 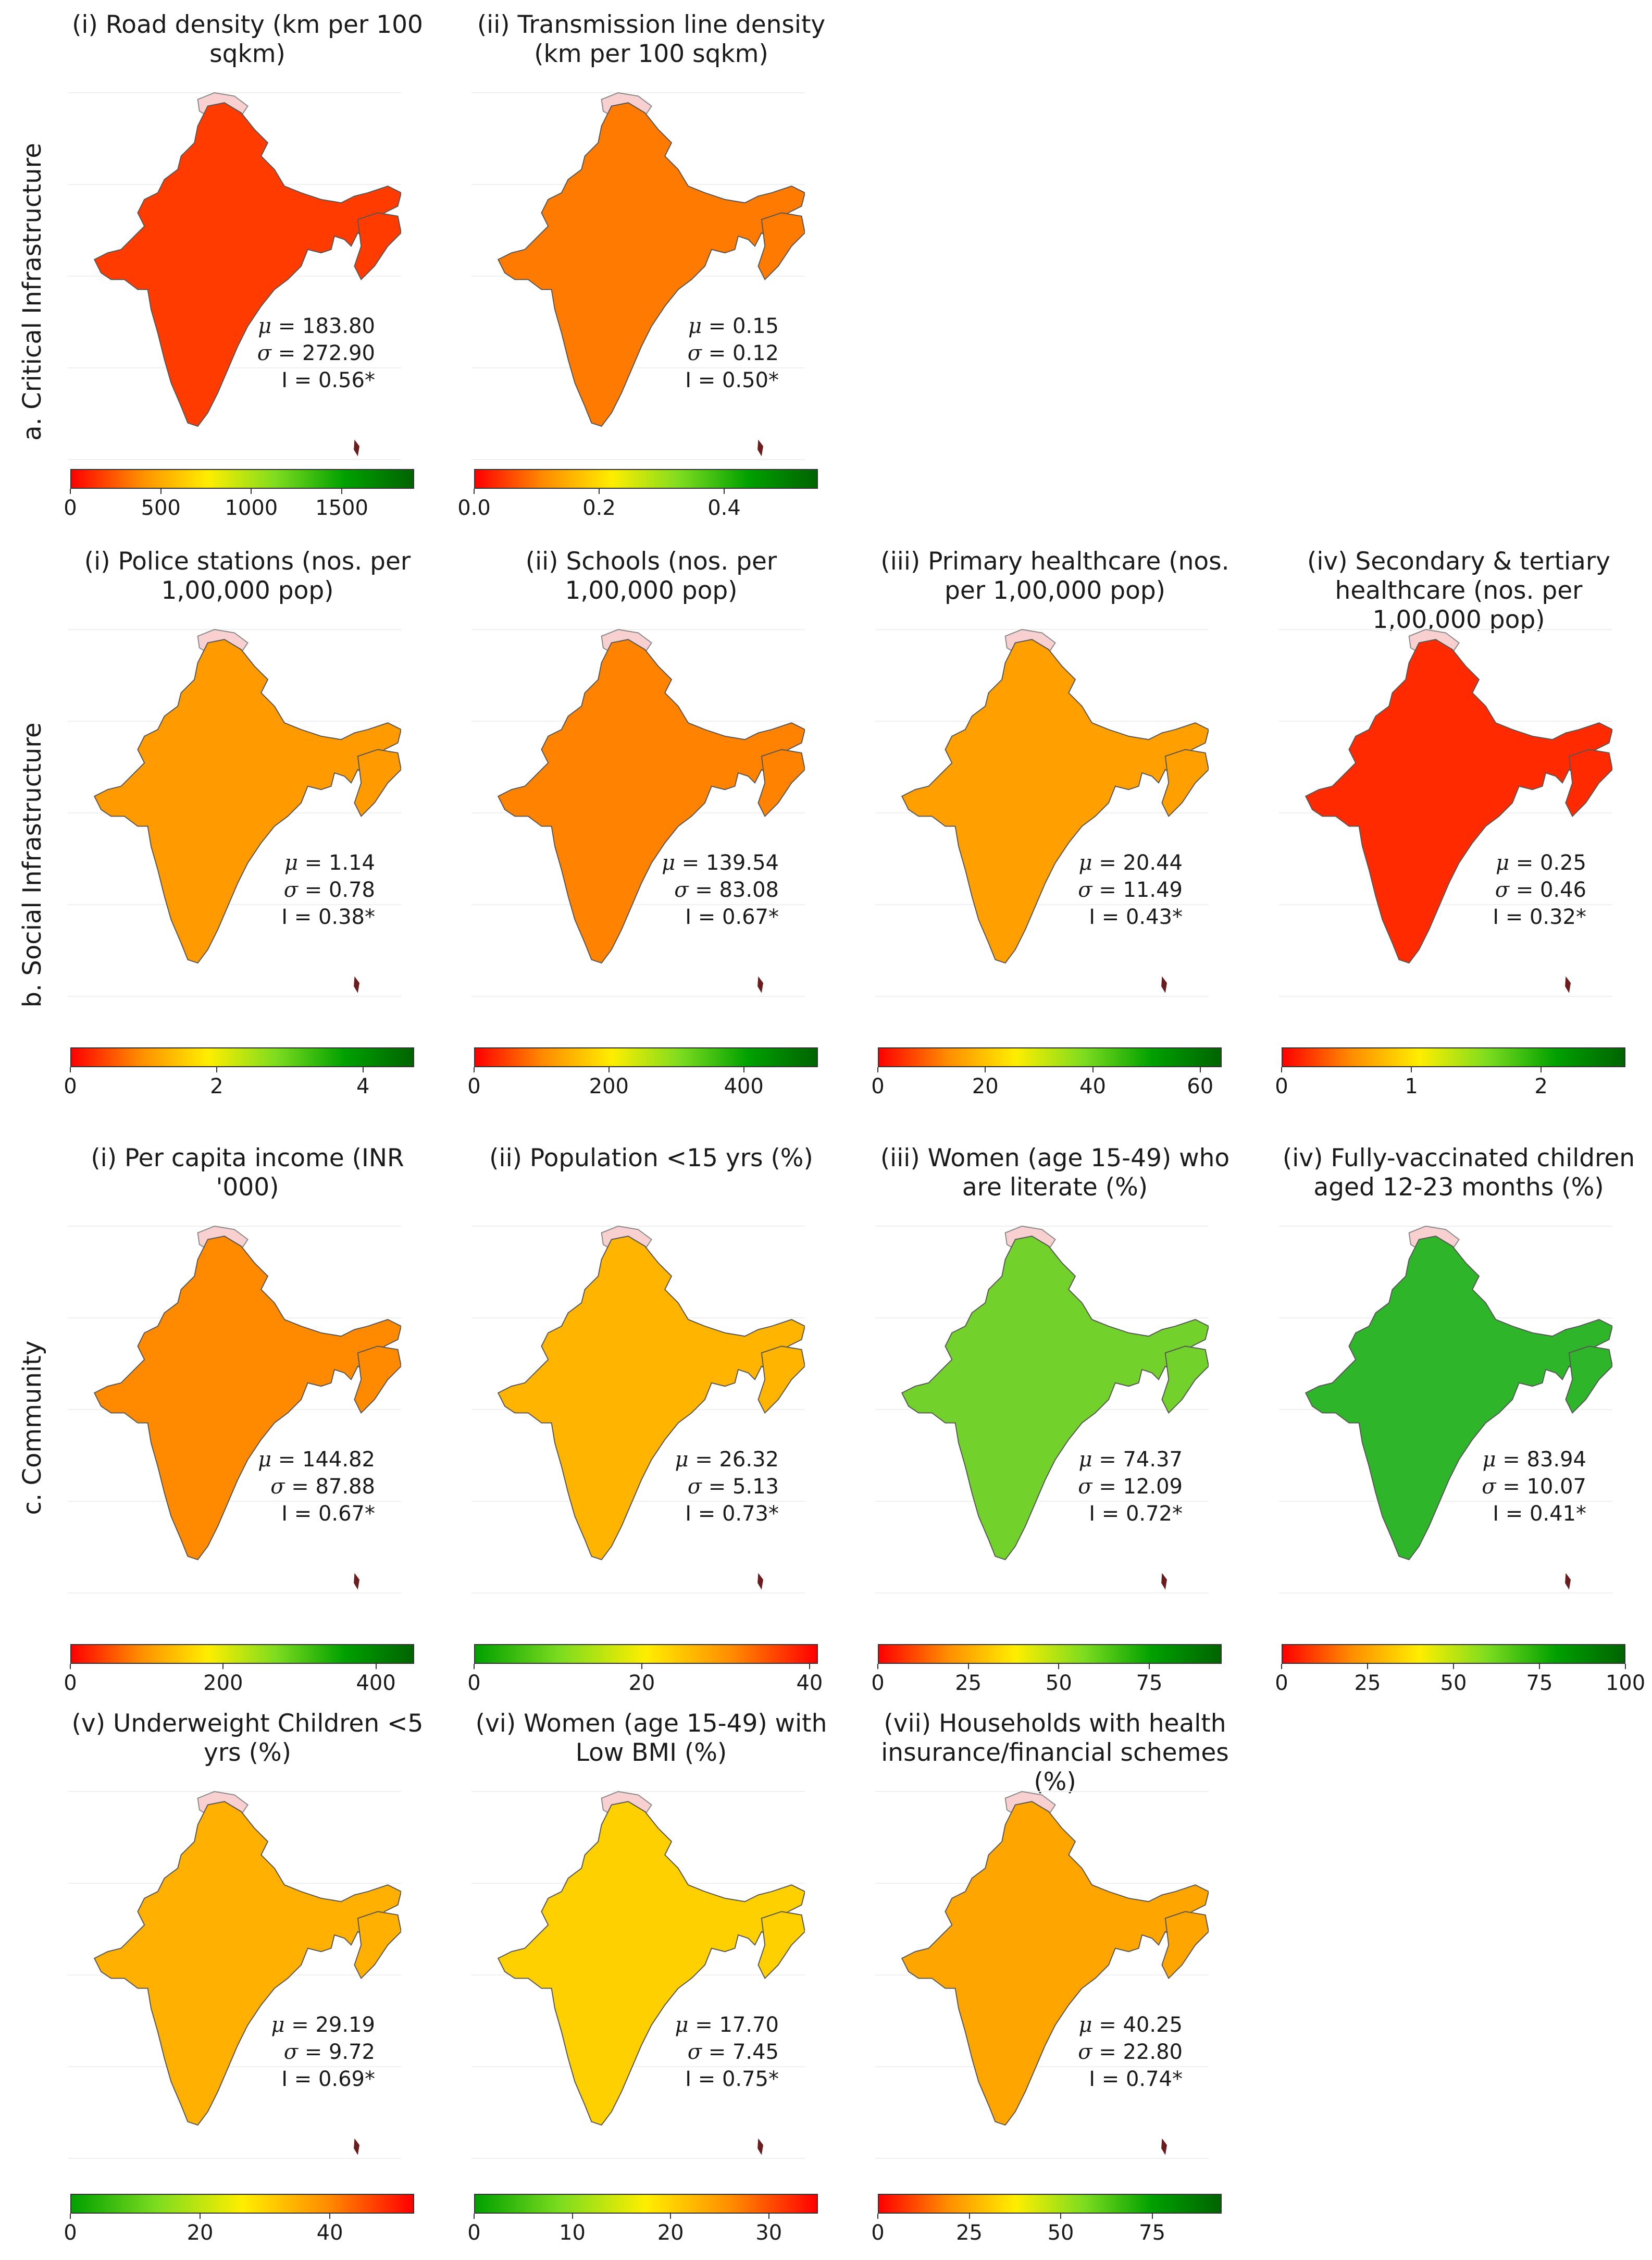 I want to click on sd-stat: σ = 0.12, so click(x=733, y=353).